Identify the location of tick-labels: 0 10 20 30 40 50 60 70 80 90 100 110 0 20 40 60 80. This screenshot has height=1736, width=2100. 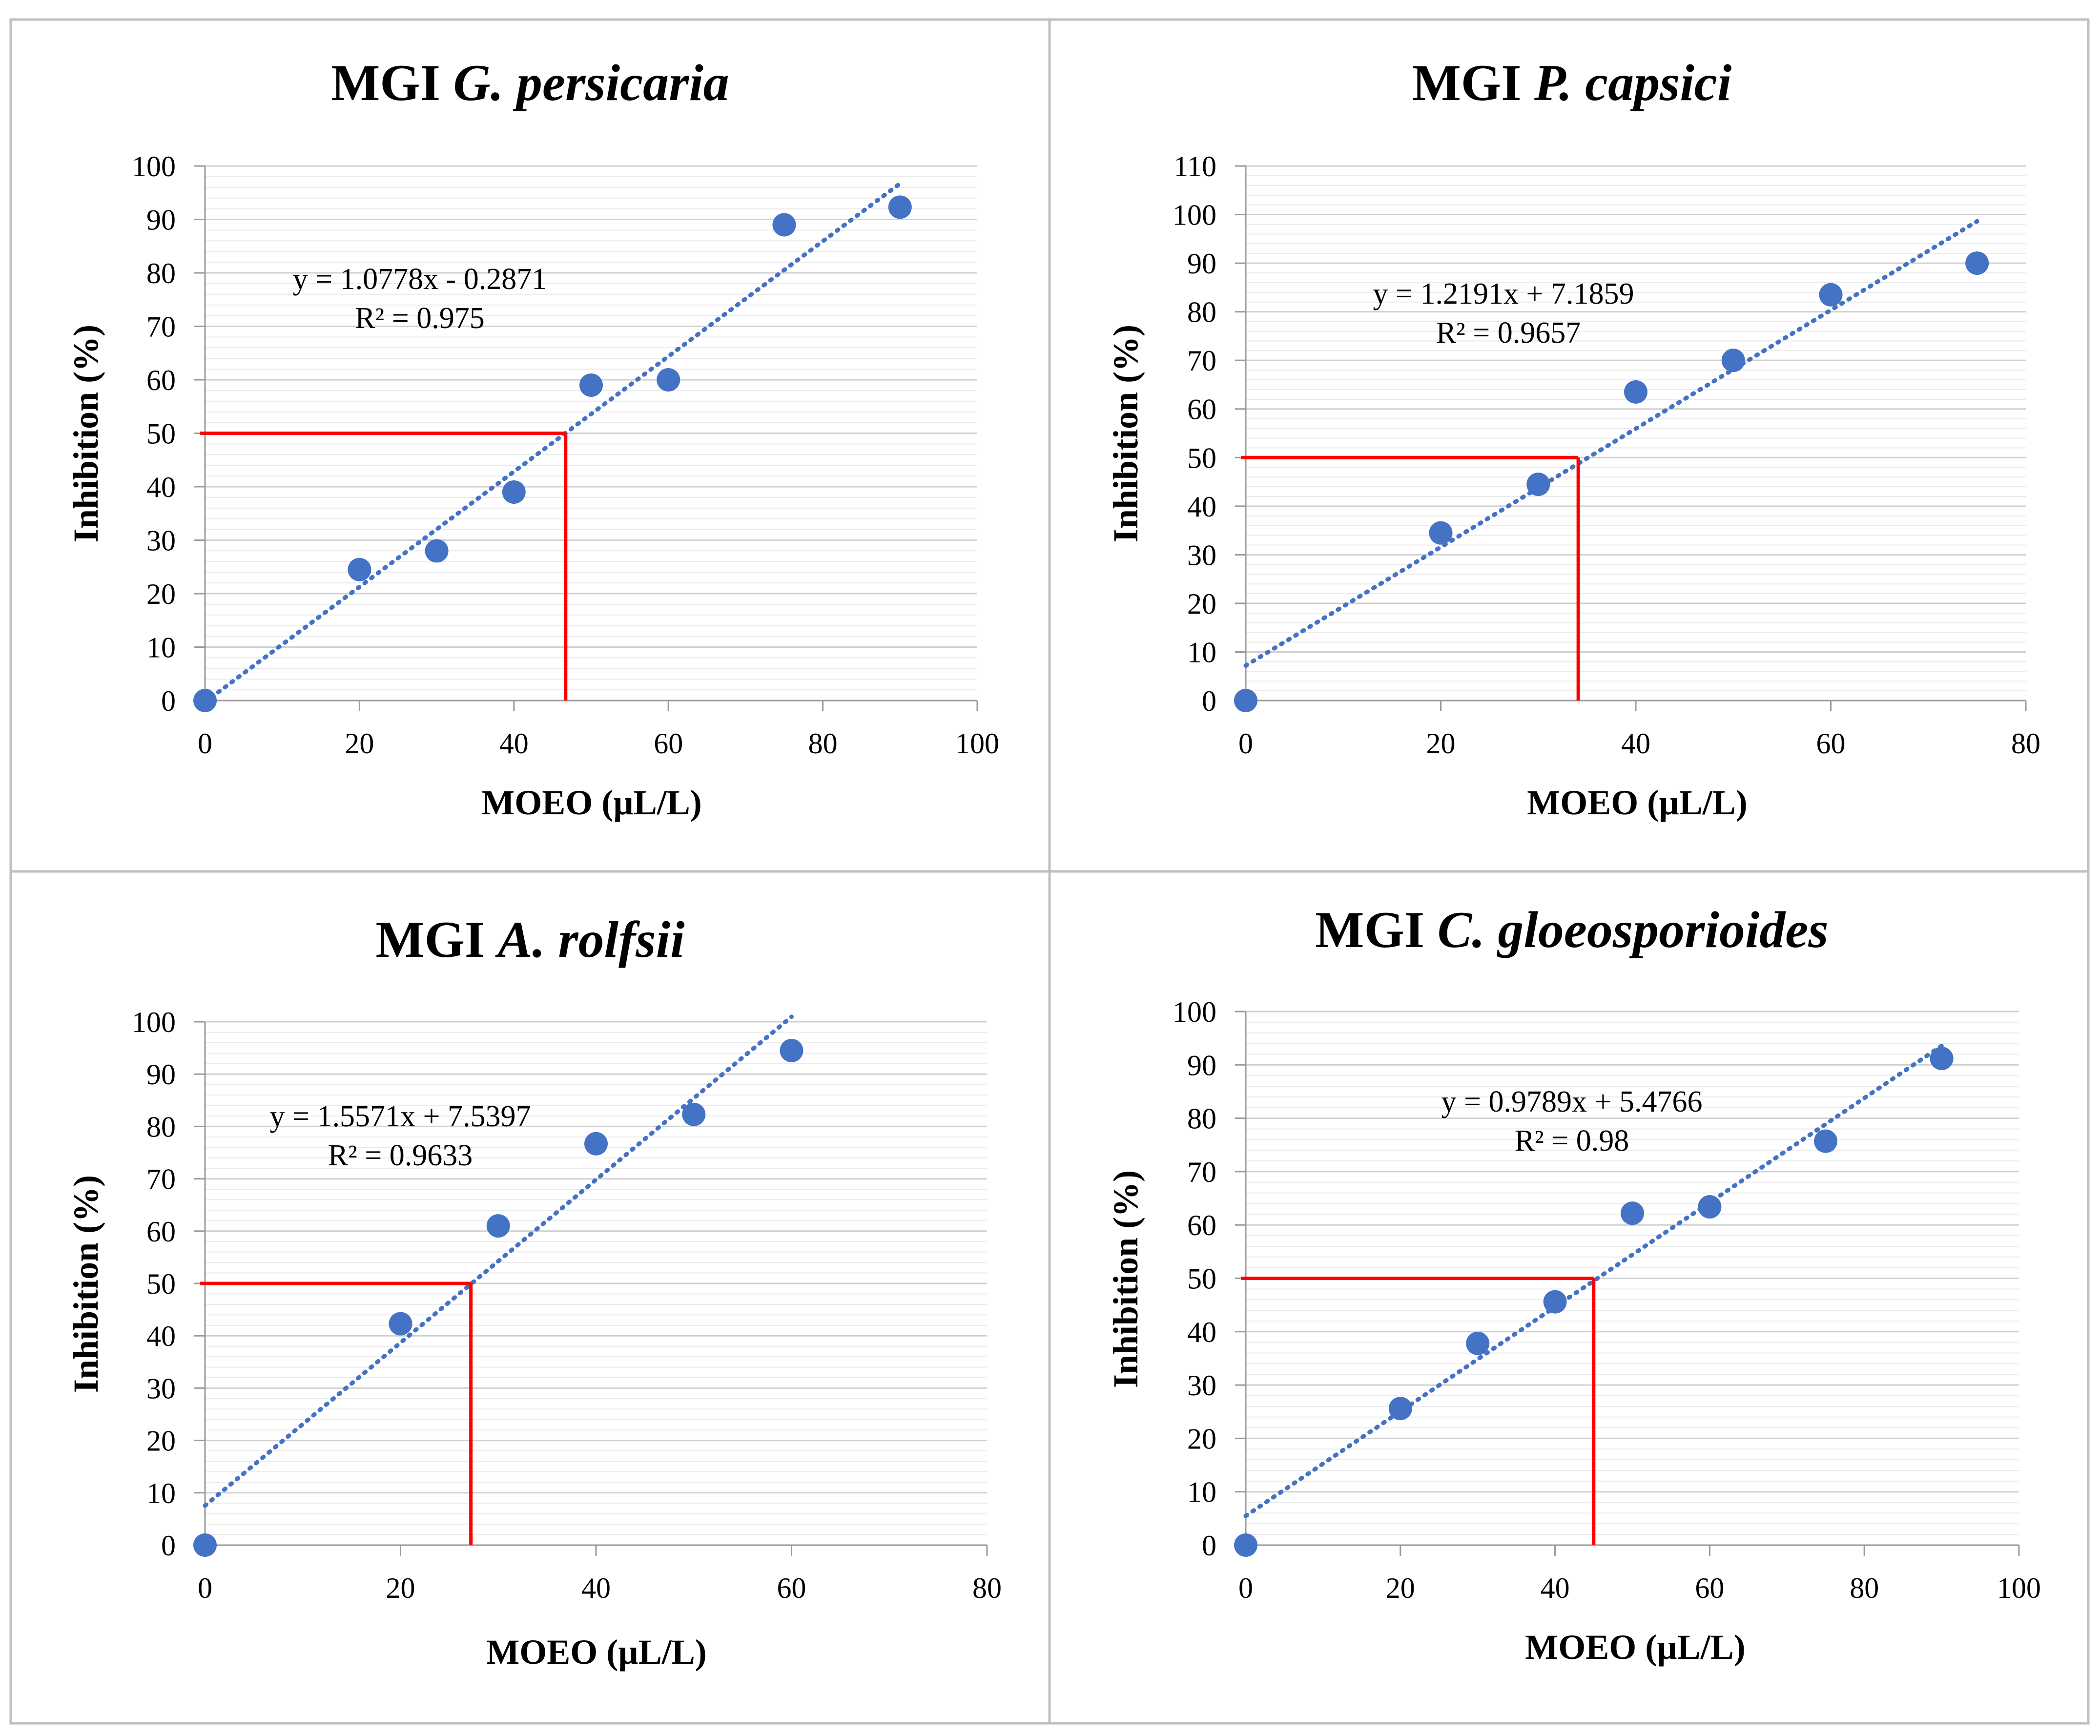
(1606, 455).